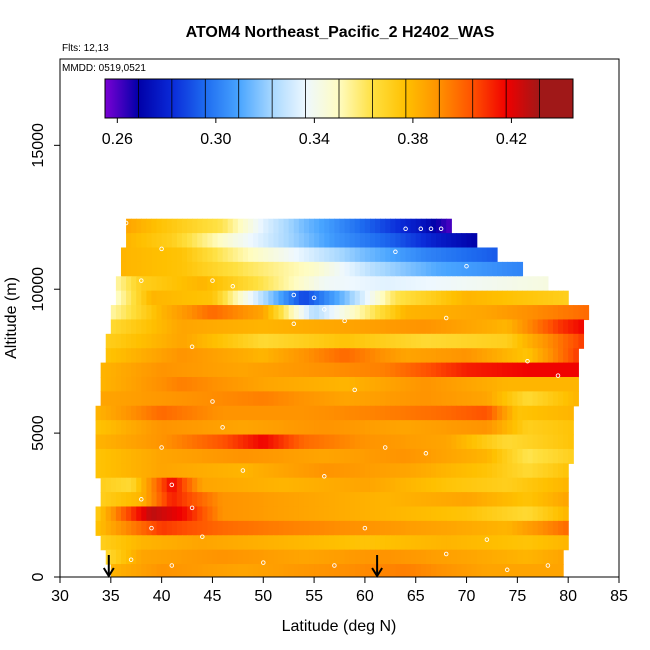 This screenshot has width=650, height=650. Describe the element at coordinates (11, 318) in the screenshot. I see `y-axis-label: Altitude (m)` at that location.